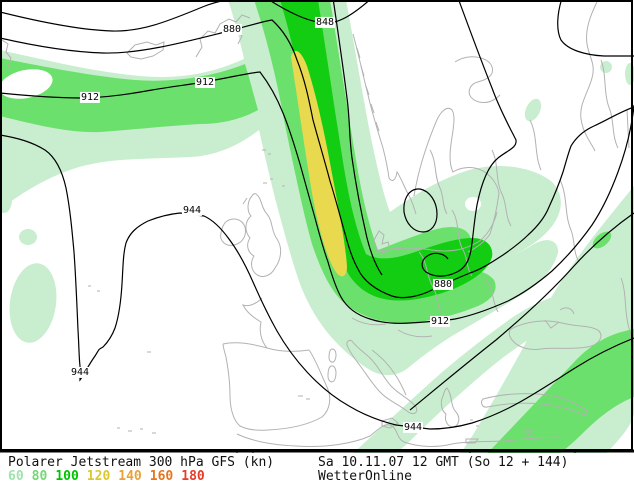 This screenshot has width=634, height=490. What do you see at coordinates (161, 476) in the screenshot?
I see `legend-value-160: 160` at bounding box center [161, 476].